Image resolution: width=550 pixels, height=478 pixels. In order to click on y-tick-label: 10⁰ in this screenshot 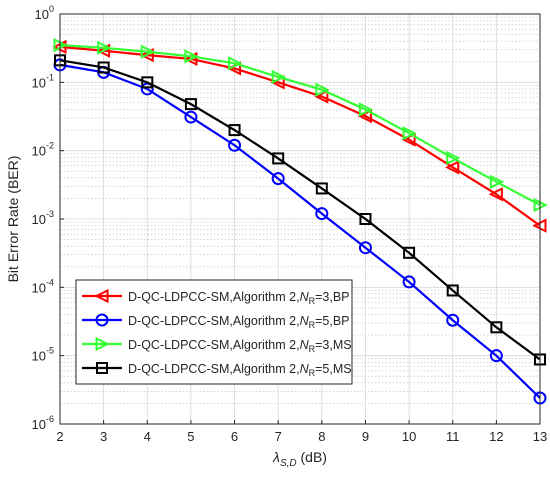, I will do `click(44, 13)`.